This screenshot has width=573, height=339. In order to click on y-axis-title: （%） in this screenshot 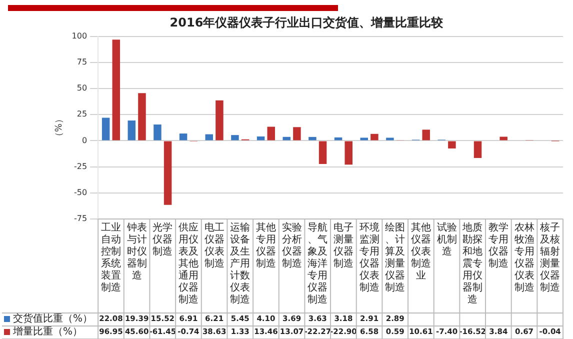, I will do `click(59, 127)`.